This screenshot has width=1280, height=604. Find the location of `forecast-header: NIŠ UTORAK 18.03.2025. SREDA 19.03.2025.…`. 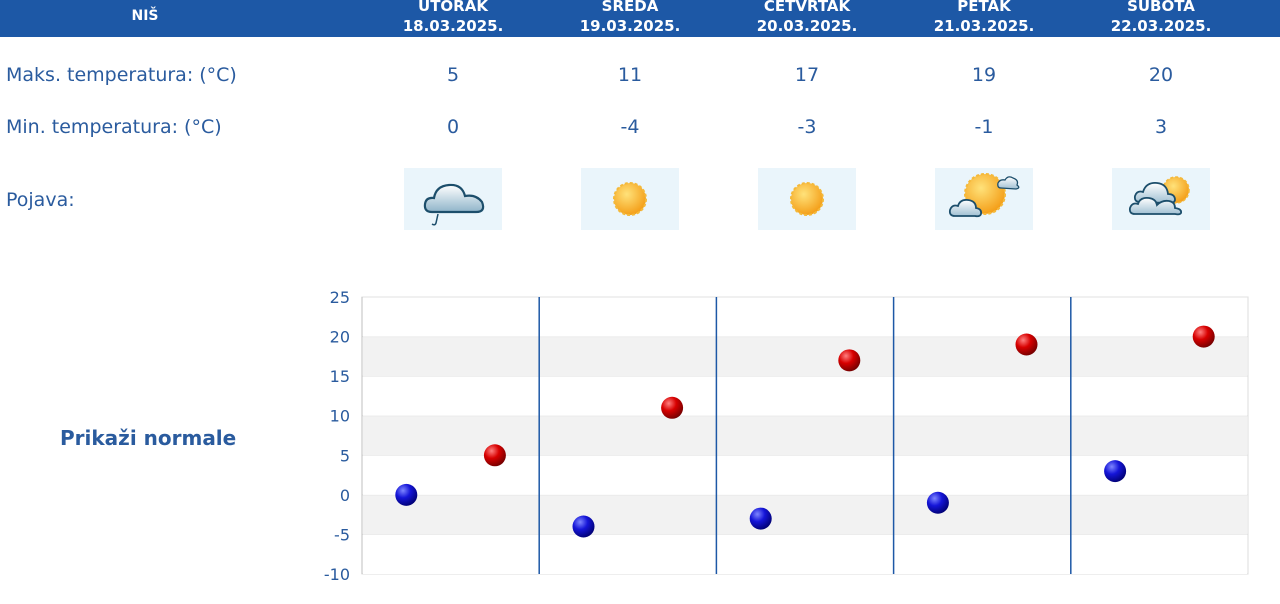

forecast-header: NIŠ UTORAK 18.03.2025. SREDA 19.03.2025.… is located at coordinates (640, 18).